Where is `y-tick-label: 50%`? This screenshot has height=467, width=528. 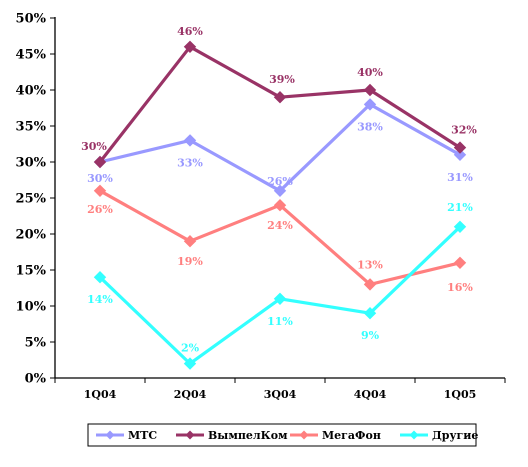 y-tick-label: 50% is located at coordinates (31, 19).